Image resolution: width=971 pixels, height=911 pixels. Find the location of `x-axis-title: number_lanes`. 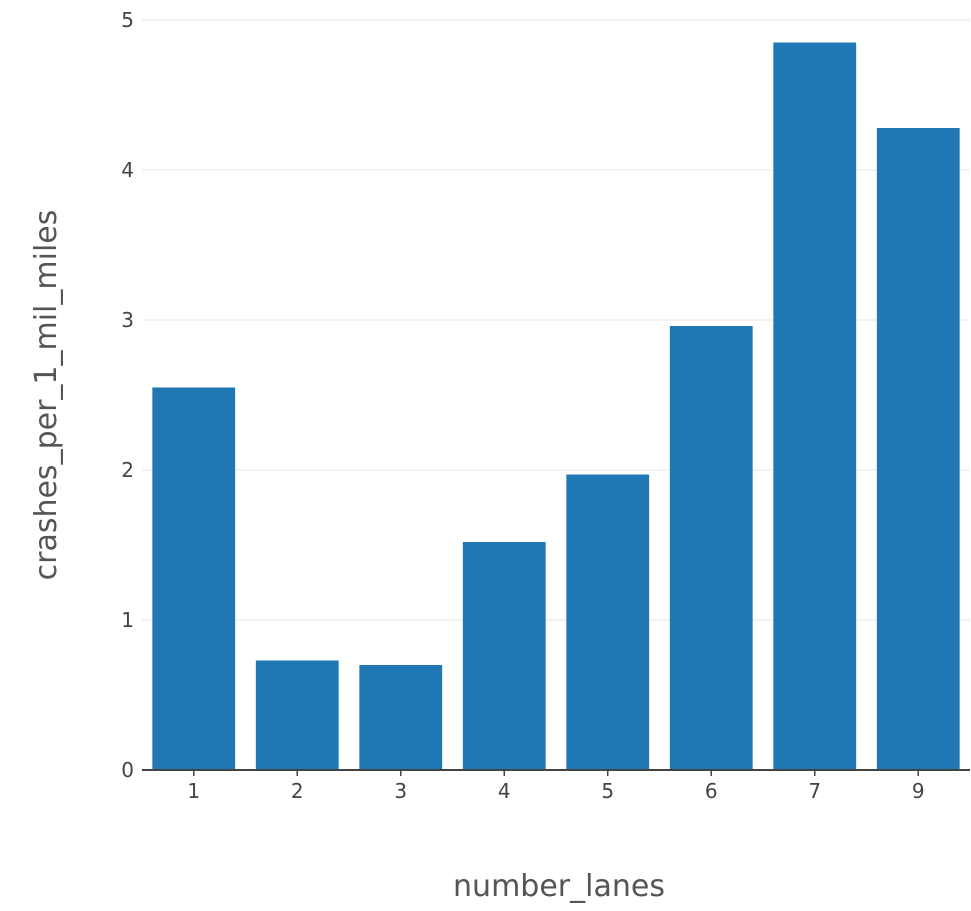

x-axis-title: number_lanes is located at coordinates (559, 886).